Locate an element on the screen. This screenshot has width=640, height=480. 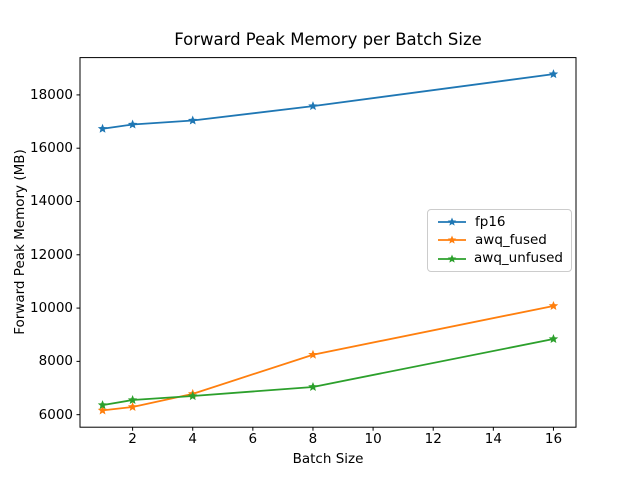
legend-line-sample-fp16 is located at coordinates (452, 221).